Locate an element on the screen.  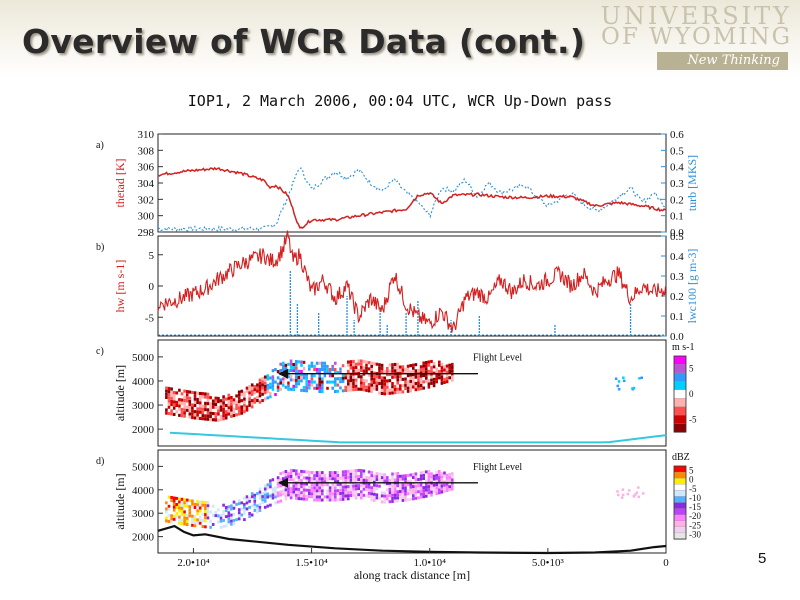
panel-a-left-axis-tick-label-5: 308 is located at coordinates (146, 151).